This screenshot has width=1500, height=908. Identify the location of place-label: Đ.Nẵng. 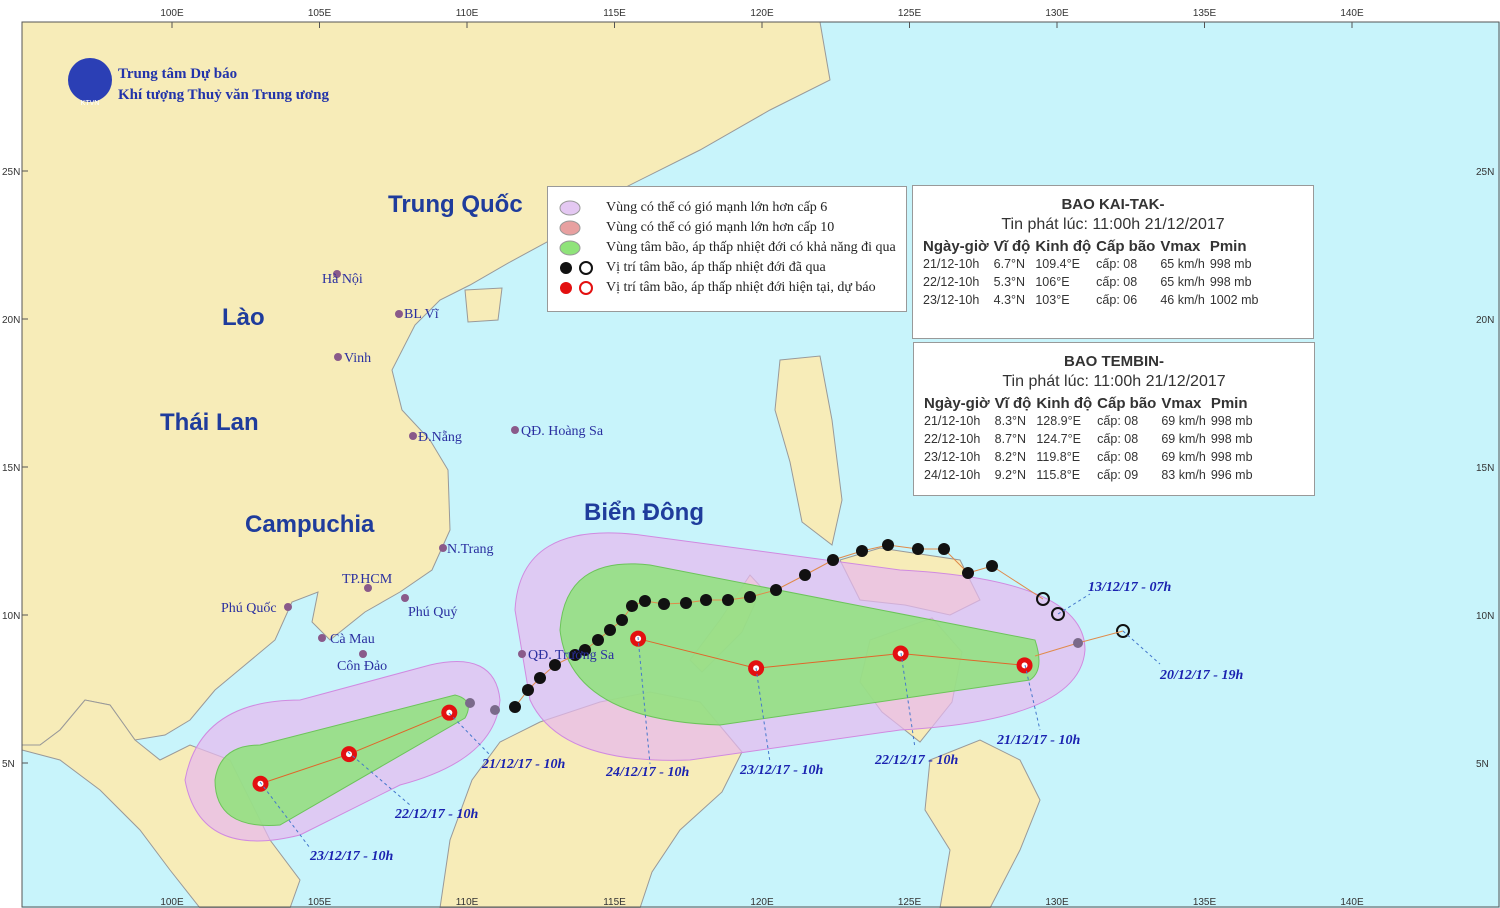
(440, 437).